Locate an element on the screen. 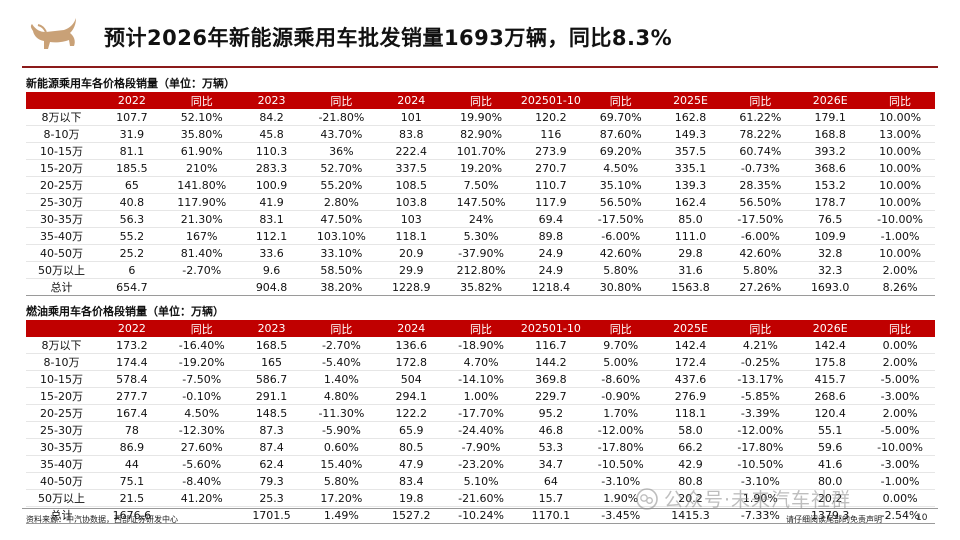  table-cell: 291.1 is located at coordinates (271, 396).